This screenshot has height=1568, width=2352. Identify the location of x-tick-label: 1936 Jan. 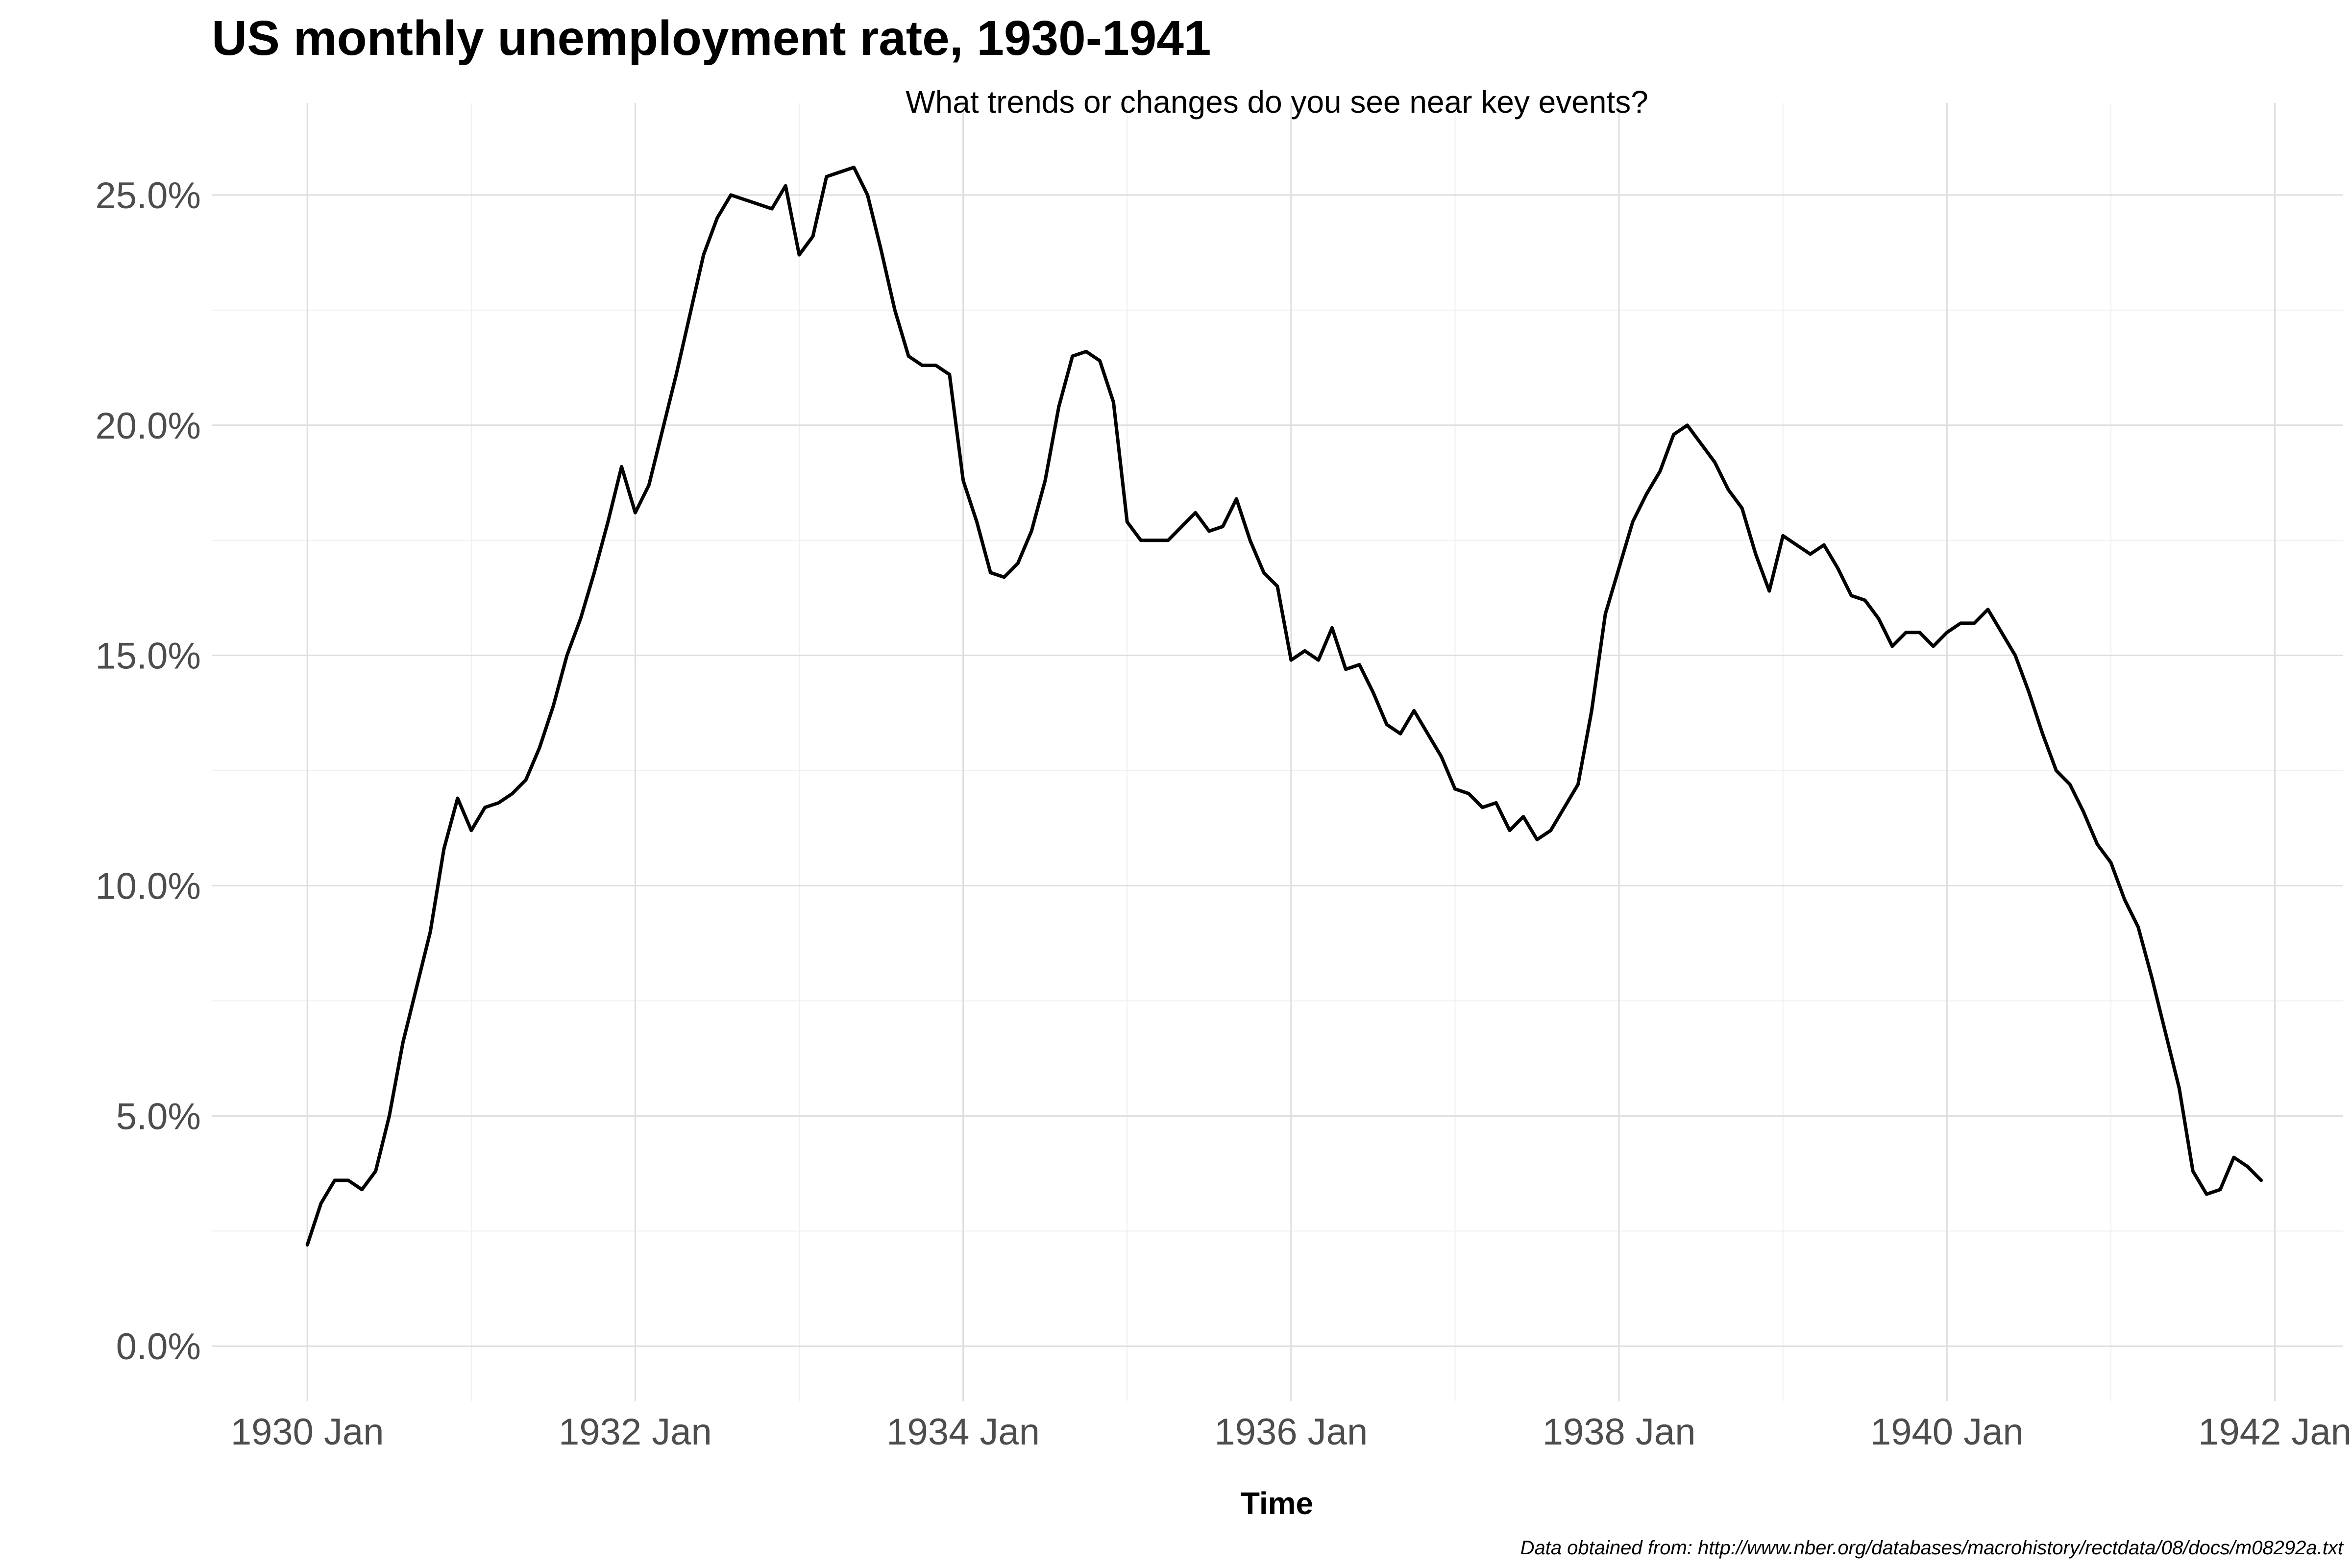
(1291, 1432).